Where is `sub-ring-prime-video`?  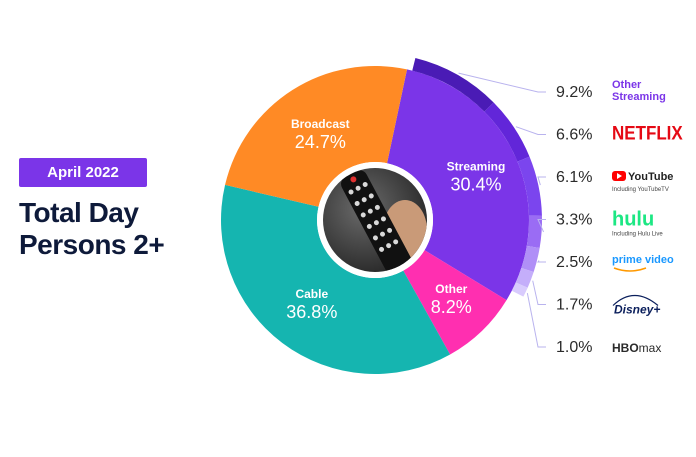 sub-ring-prime-video is located at coordinates (530, 259).